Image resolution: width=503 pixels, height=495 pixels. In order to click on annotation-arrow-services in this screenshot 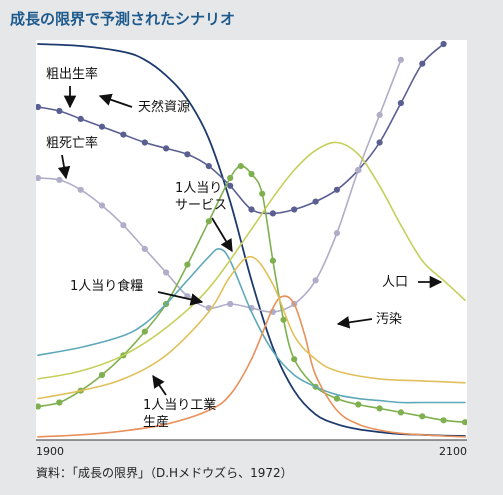, I will do `click(222, 235)`.